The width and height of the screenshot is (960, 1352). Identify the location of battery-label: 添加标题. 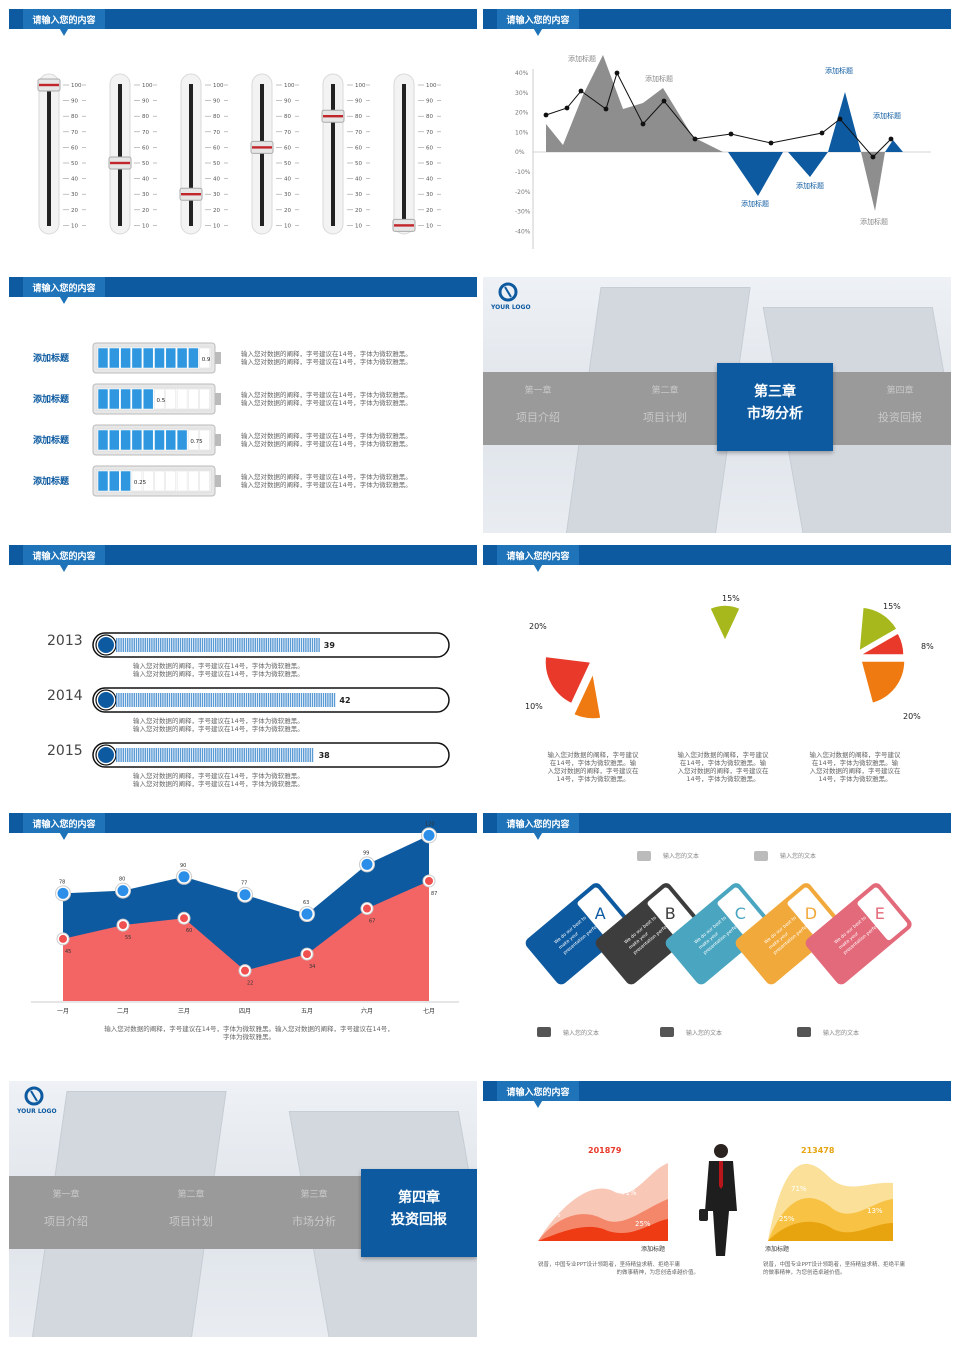
(51, 359).